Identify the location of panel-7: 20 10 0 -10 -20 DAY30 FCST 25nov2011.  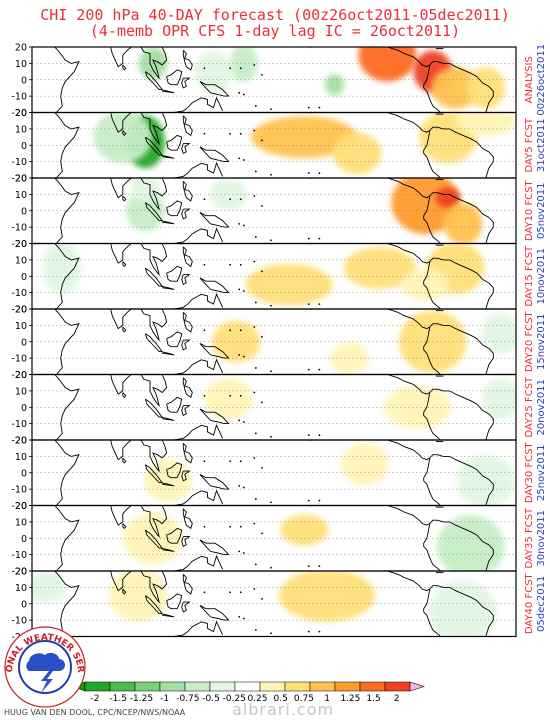
(279, 474).